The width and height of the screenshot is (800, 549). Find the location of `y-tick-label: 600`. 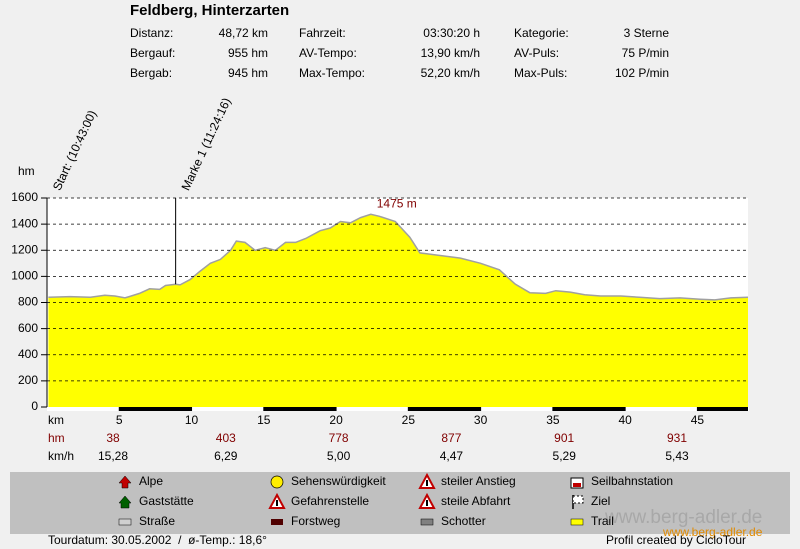

y-tick-label: 600 is located at coordinates (28, 328).